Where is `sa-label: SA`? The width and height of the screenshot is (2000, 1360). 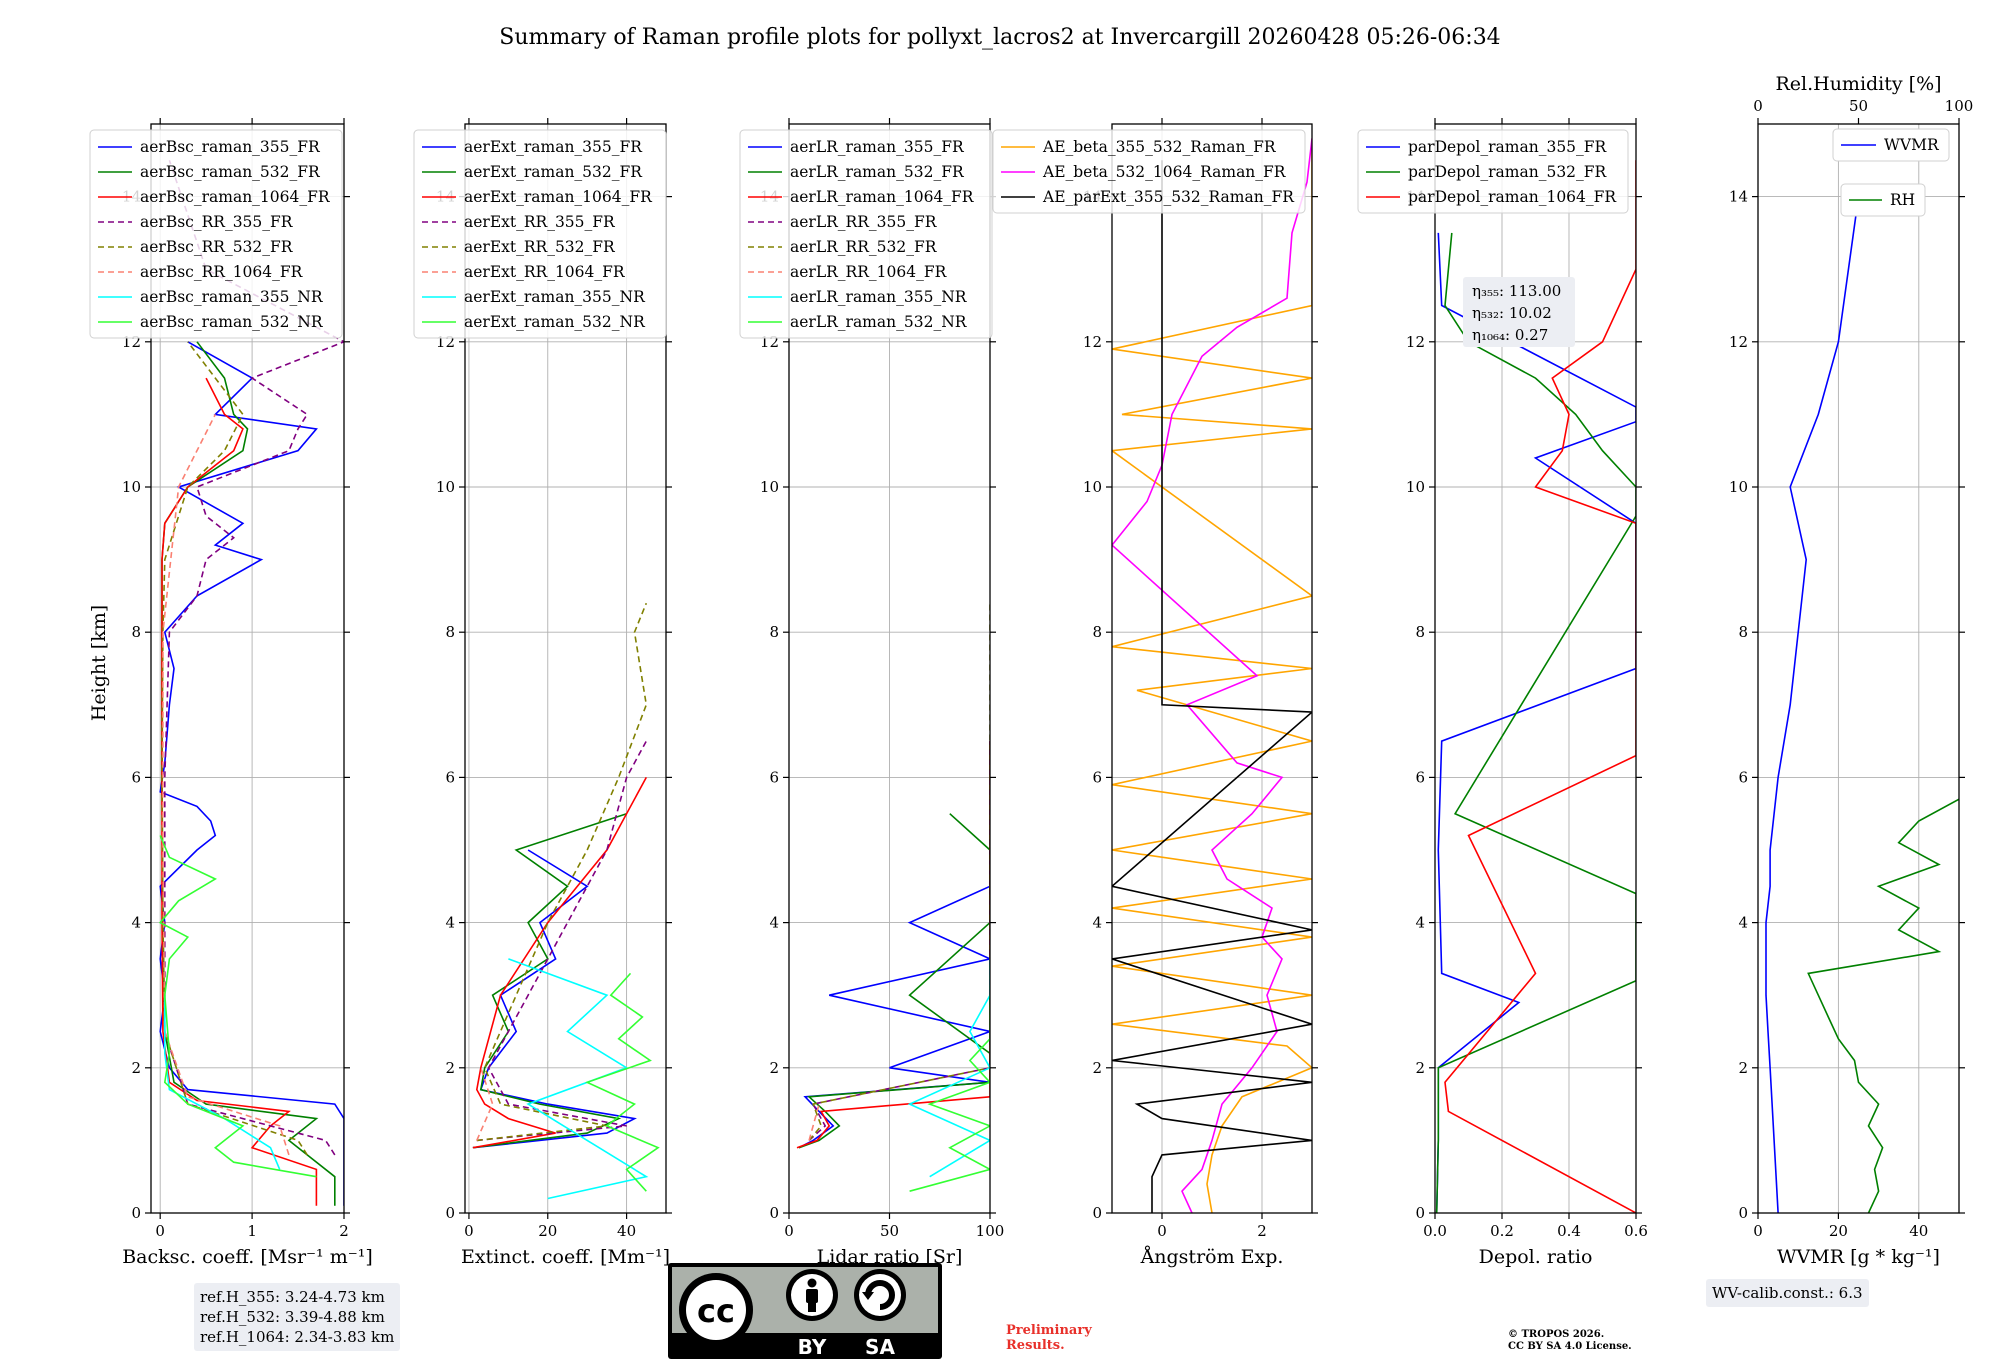 sa-label: SA is located at coordinates (880, 1347).